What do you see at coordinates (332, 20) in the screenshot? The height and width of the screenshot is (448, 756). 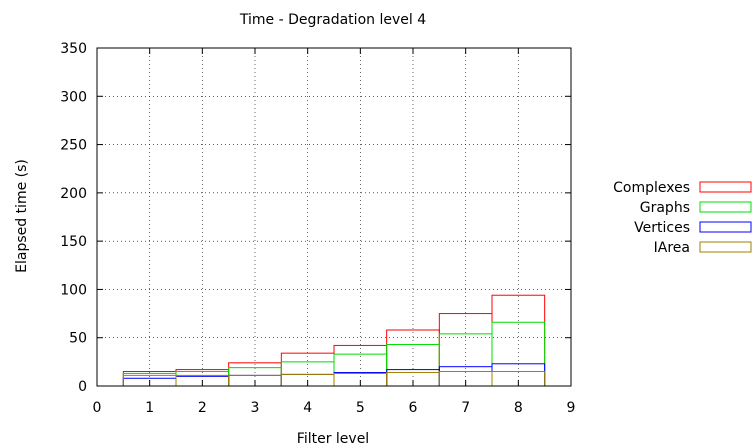 I see `chart-title: Time - Degradation level 4` at bounding box center [332, 20].